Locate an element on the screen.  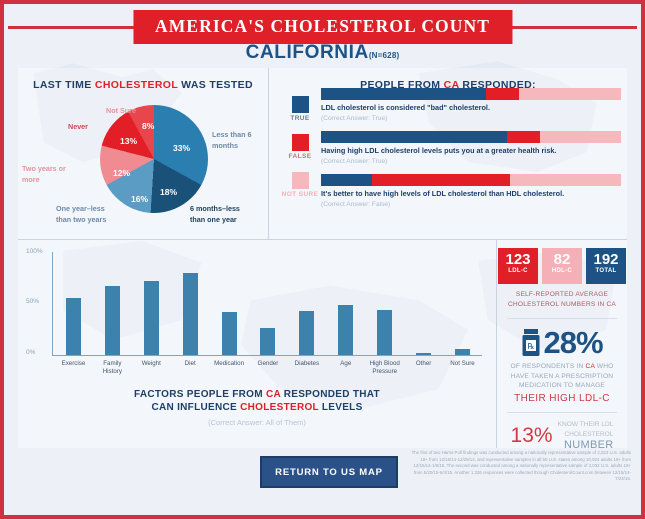
statement-correct-answer: (Correct Answer: True) is located at coordinates (354, 161).